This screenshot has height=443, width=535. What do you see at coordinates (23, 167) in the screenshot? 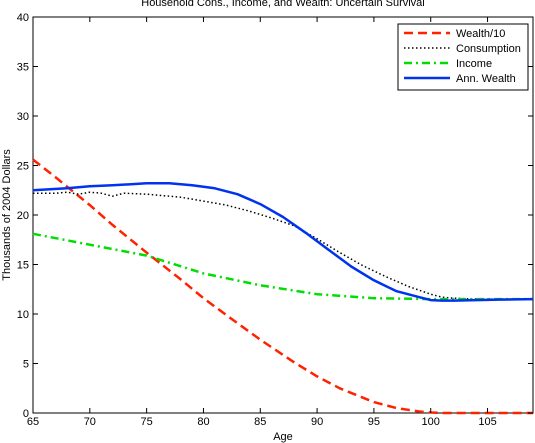
I see `y-tick-label: 25` at bounding box center [23, 167].